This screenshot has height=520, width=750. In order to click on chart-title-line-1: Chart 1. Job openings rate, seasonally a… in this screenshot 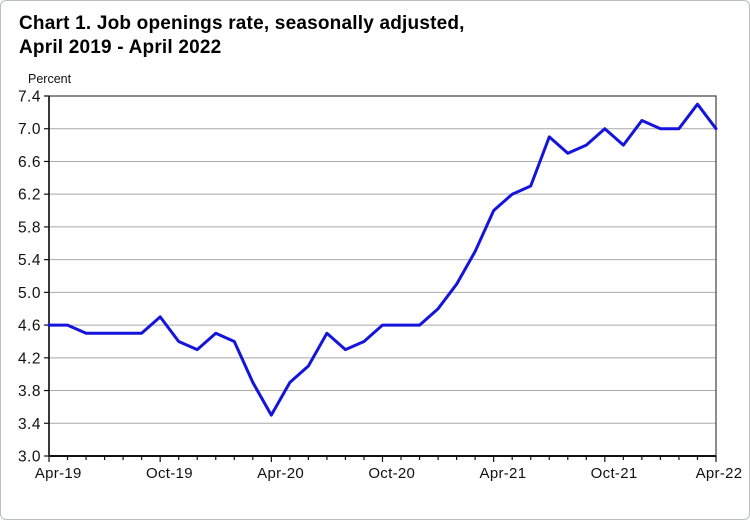, I will do `click(242, 23)`.